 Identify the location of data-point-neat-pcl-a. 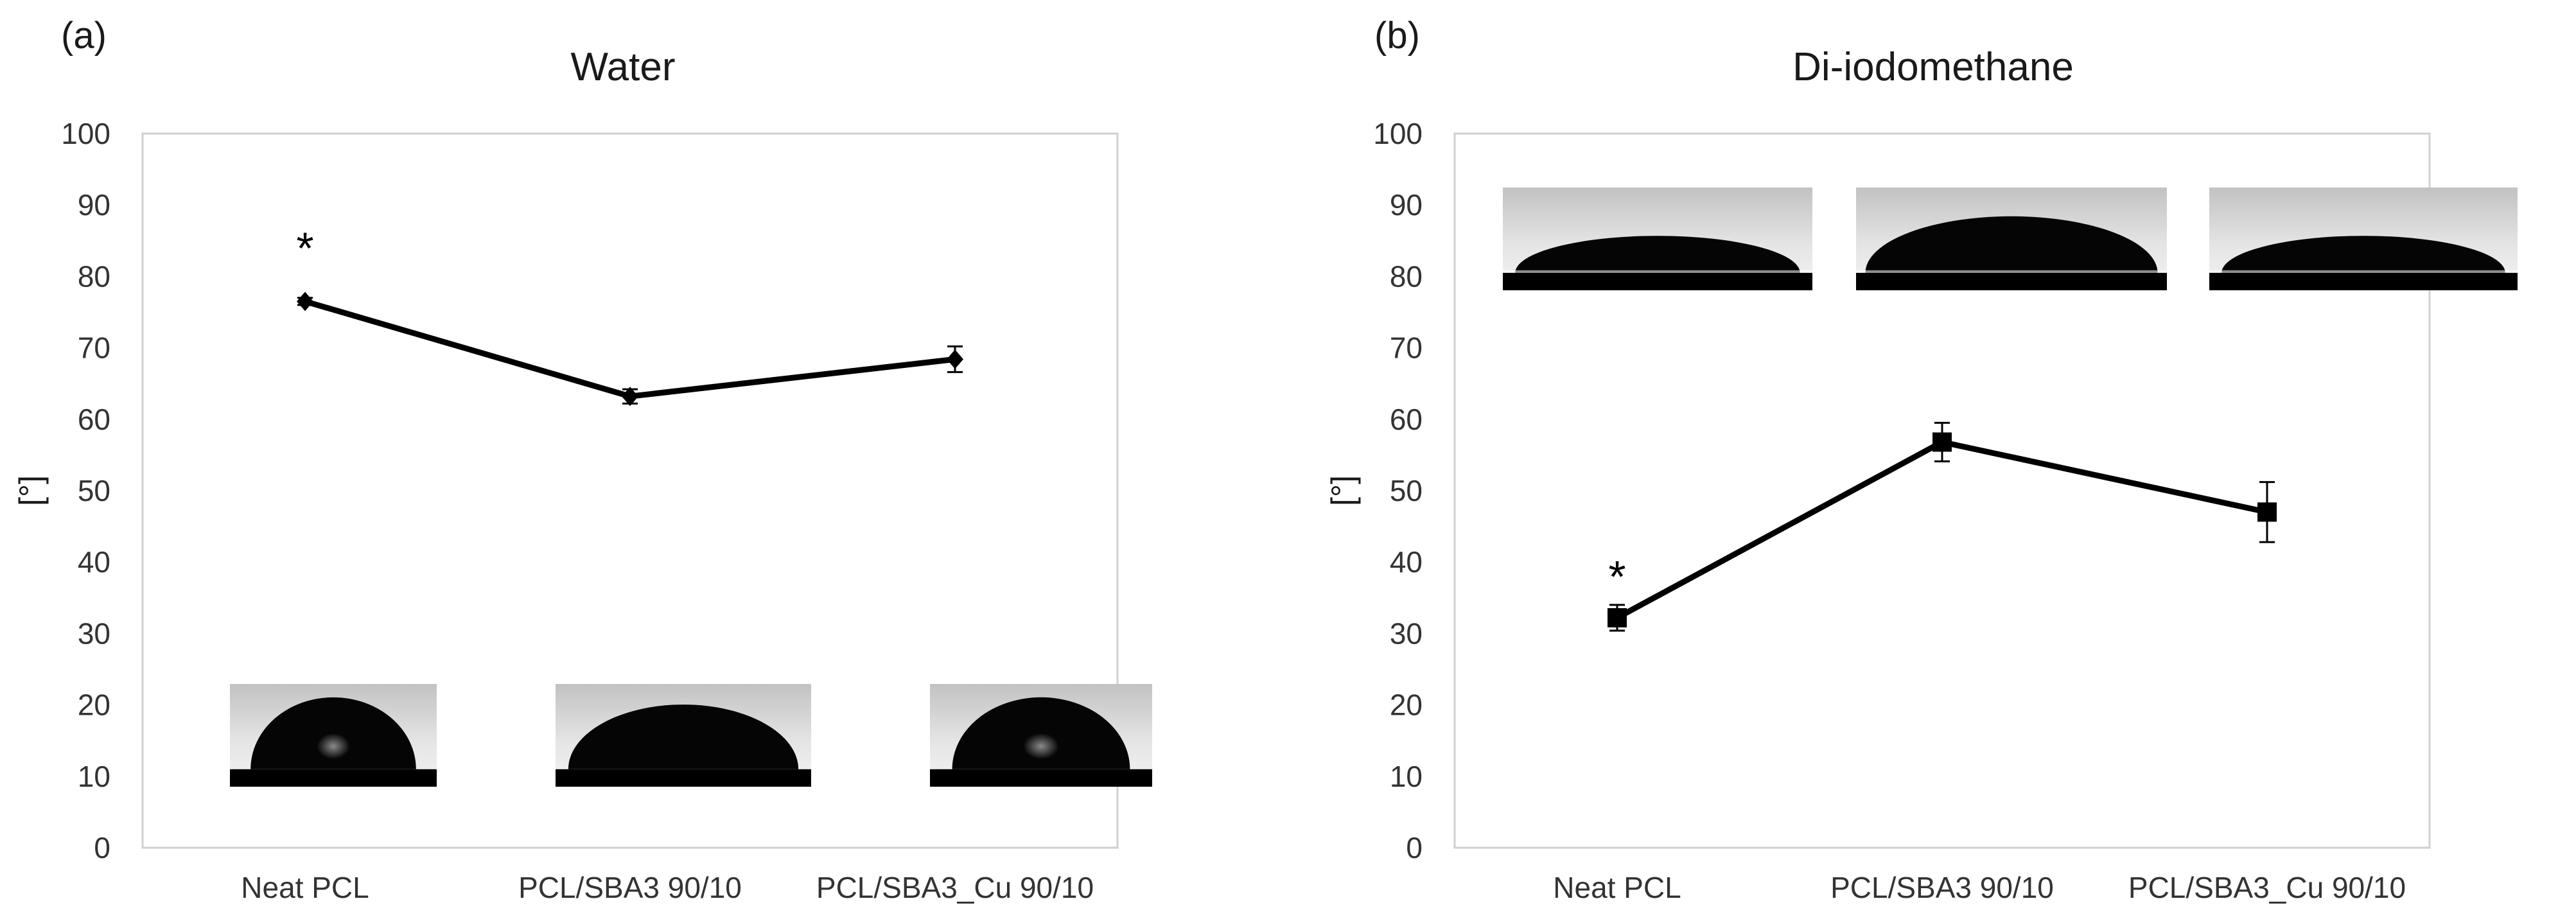
(305, 301).